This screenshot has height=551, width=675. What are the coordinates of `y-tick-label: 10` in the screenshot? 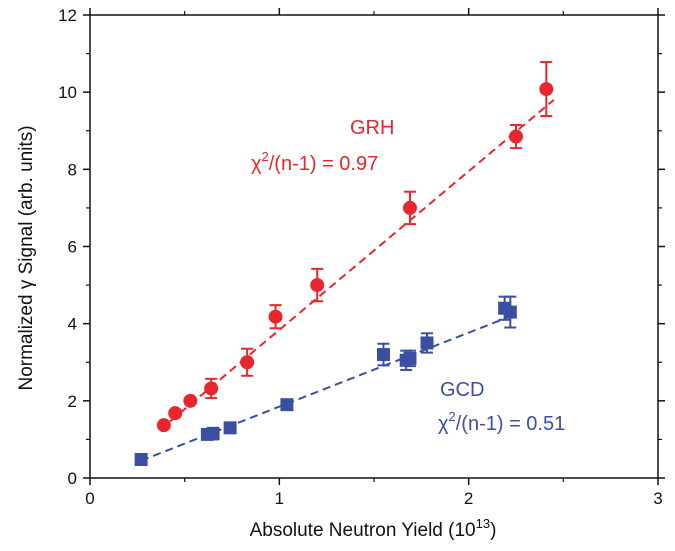 It's located at (67, 92).